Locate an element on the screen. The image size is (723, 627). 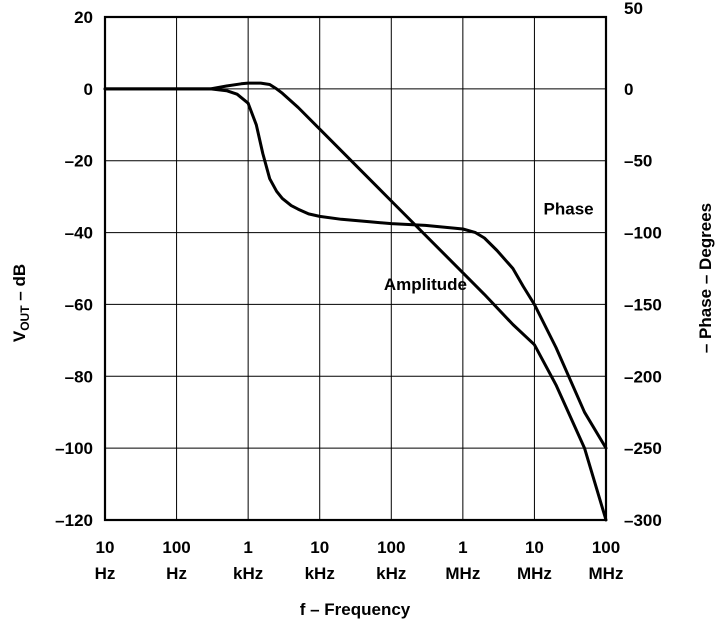
x-tick-label: 1 MHz is located at coordinates (462, 560).